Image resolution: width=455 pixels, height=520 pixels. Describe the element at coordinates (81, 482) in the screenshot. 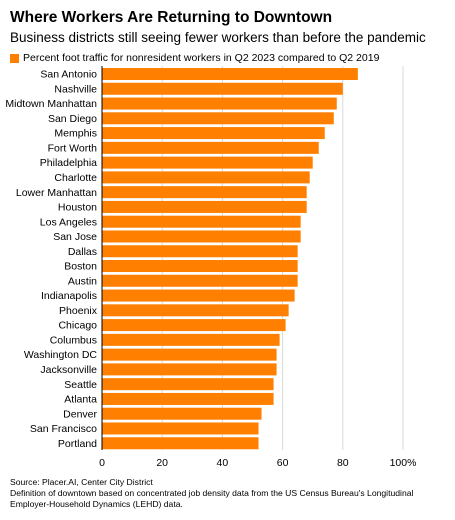

I see `source-note: Source: Placer.AI, Center City District` at that location.